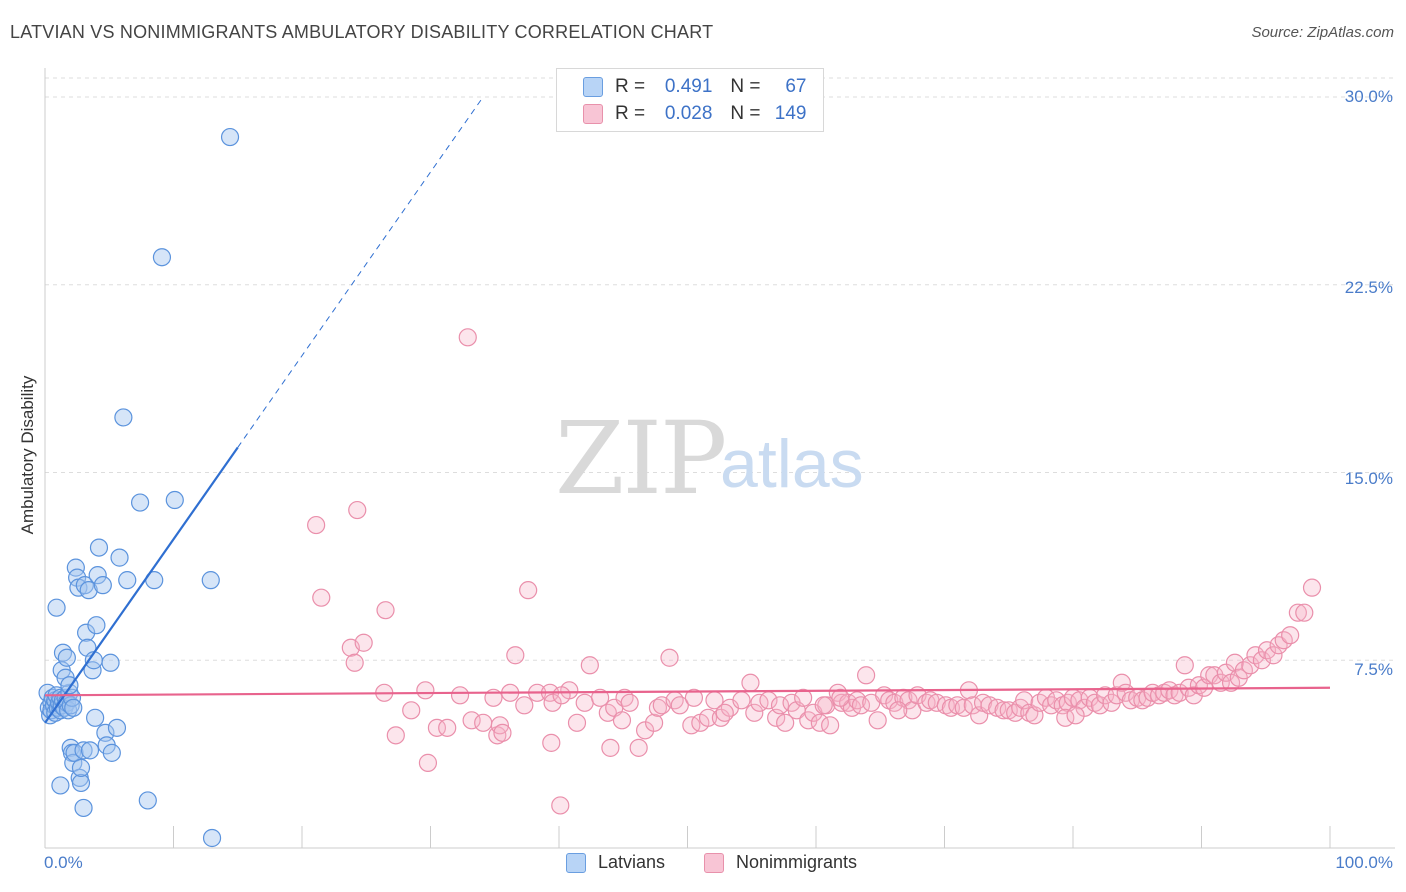 This screenshot has width=1406, height=892. Describe the element at coordinates (792, 464) in the screenshot. I see `watermark-atlas: atlas` at that location.